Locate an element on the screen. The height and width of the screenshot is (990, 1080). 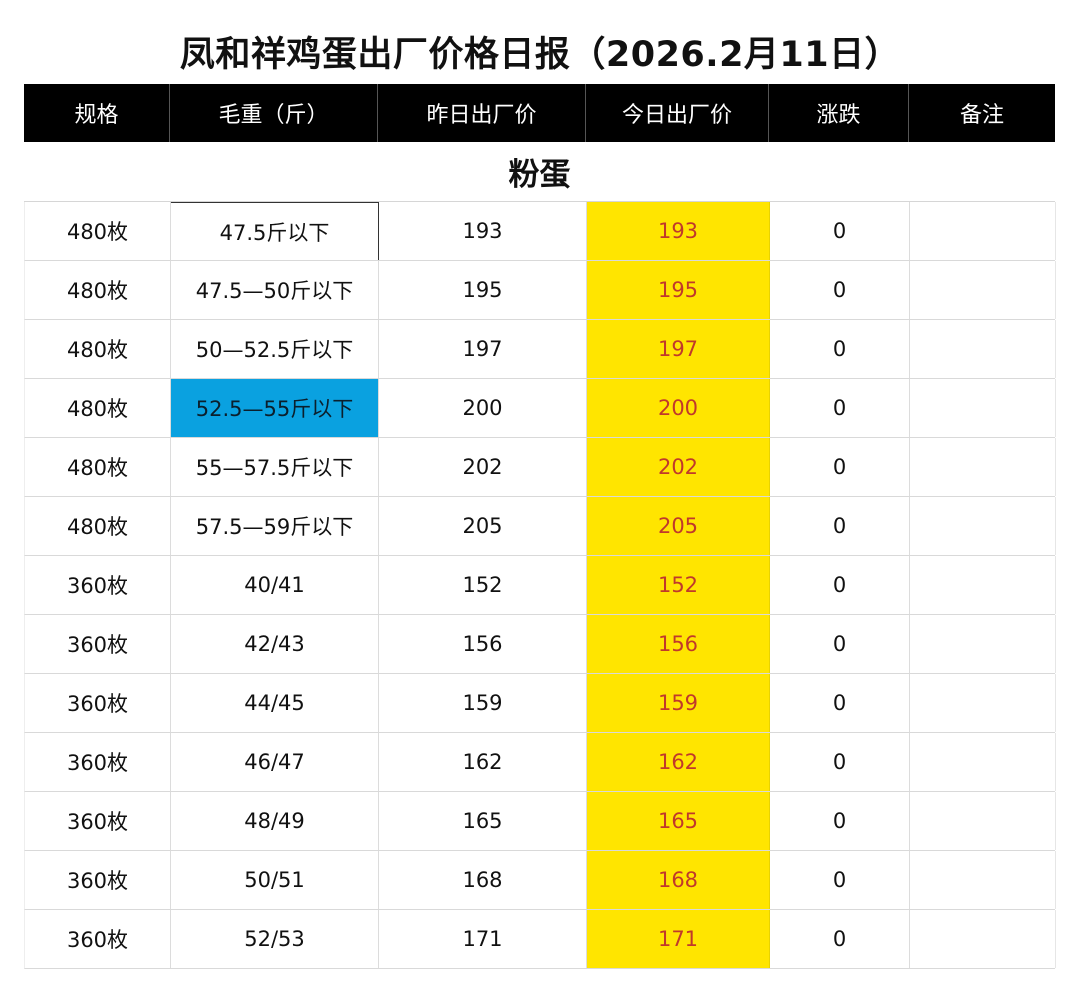
today-price-cell: 165 is located at coordinates (678, 821).